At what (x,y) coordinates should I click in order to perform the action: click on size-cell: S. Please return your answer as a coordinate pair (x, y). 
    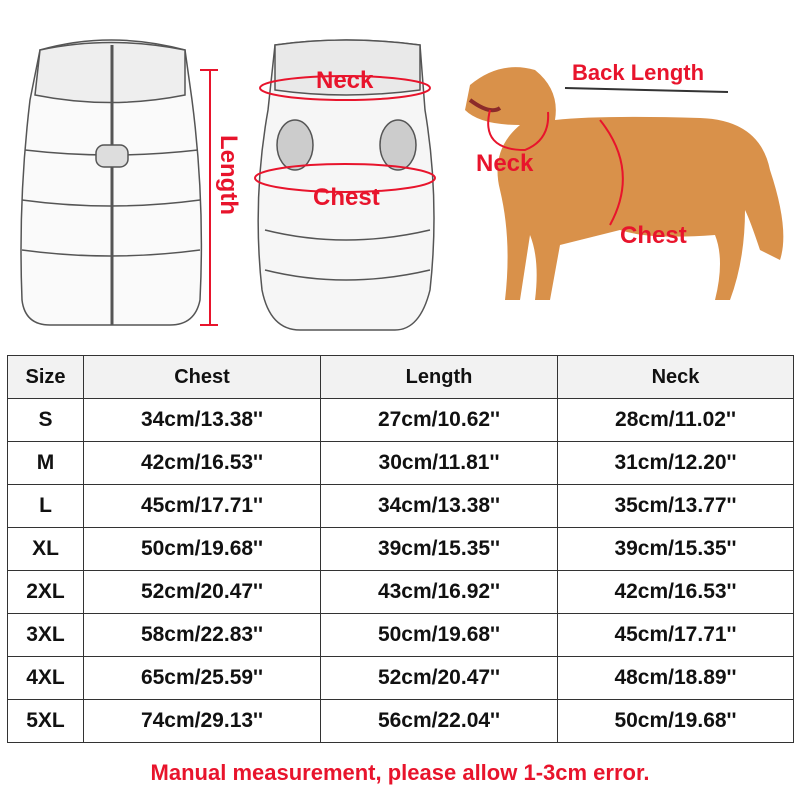
    Looking at the image, I should click on (45, 420).